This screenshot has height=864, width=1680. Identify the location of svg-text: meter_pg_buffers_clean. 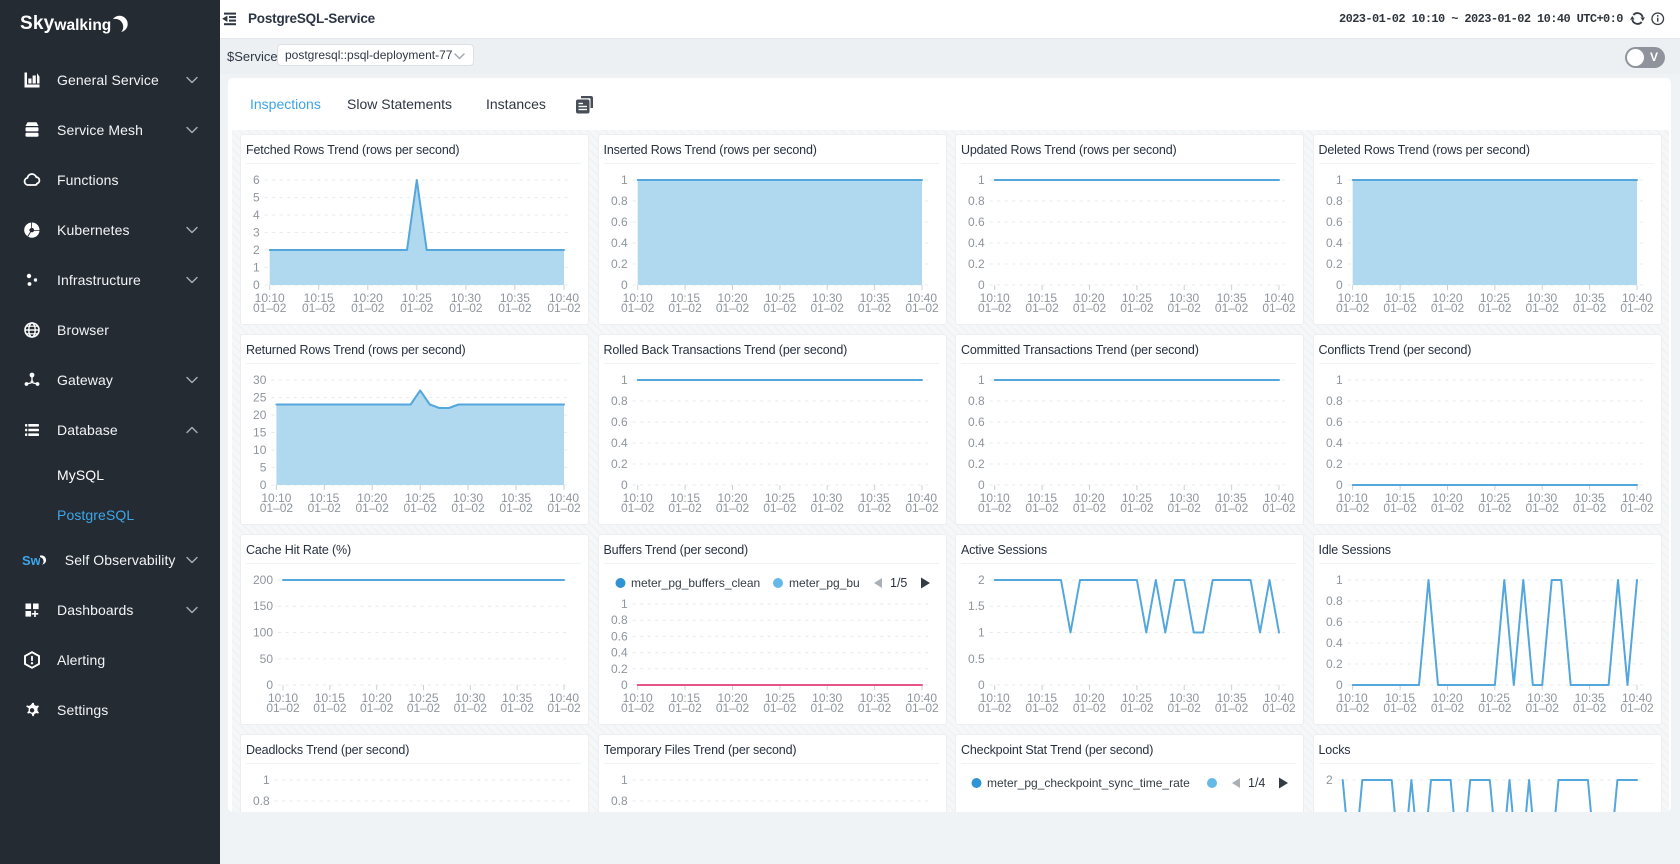
(695, 583).